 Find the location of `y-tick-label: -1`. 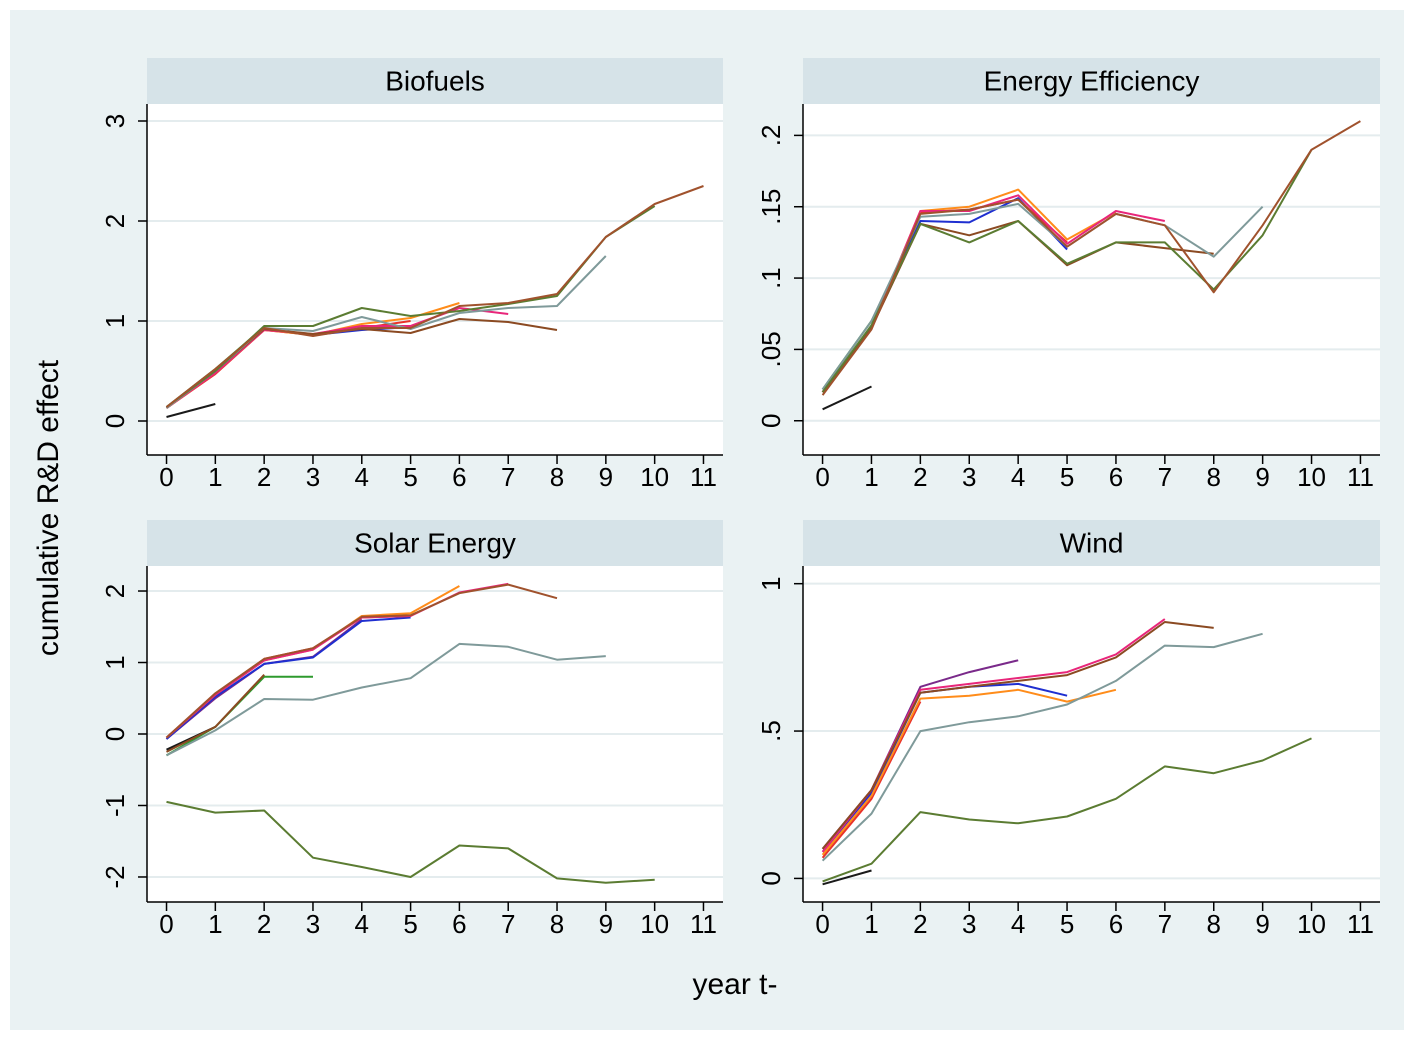

y-tick-label: -1 is located at coordinates (115, 805).